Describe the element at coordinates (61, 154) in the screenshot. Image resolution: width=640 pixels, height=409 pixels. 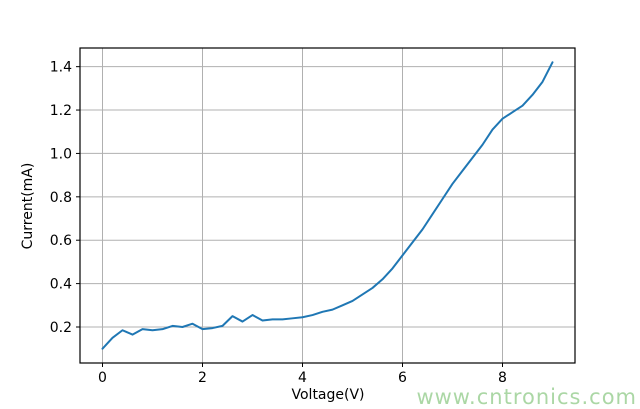
I see `y-tick-label: 1.0` at that location.